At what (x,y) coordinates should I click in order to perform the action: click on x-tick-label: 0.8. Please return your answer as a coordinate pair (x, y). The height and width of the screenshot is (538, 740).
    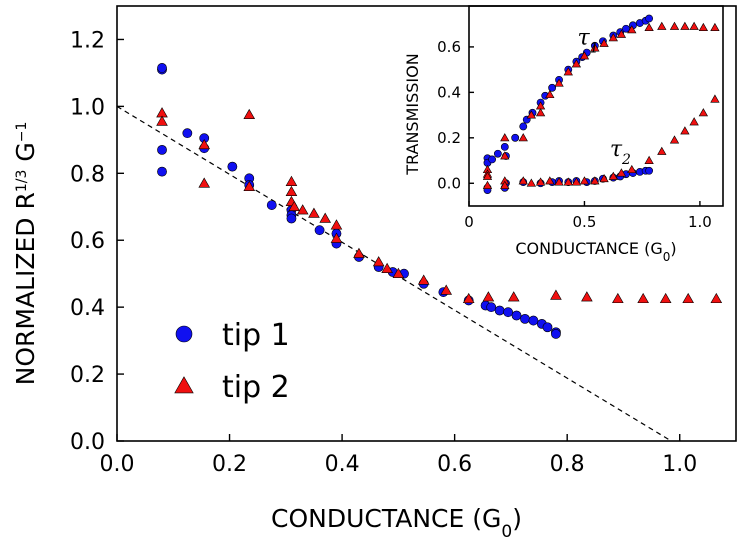
    Looking at the image, I should click on (567, 464).